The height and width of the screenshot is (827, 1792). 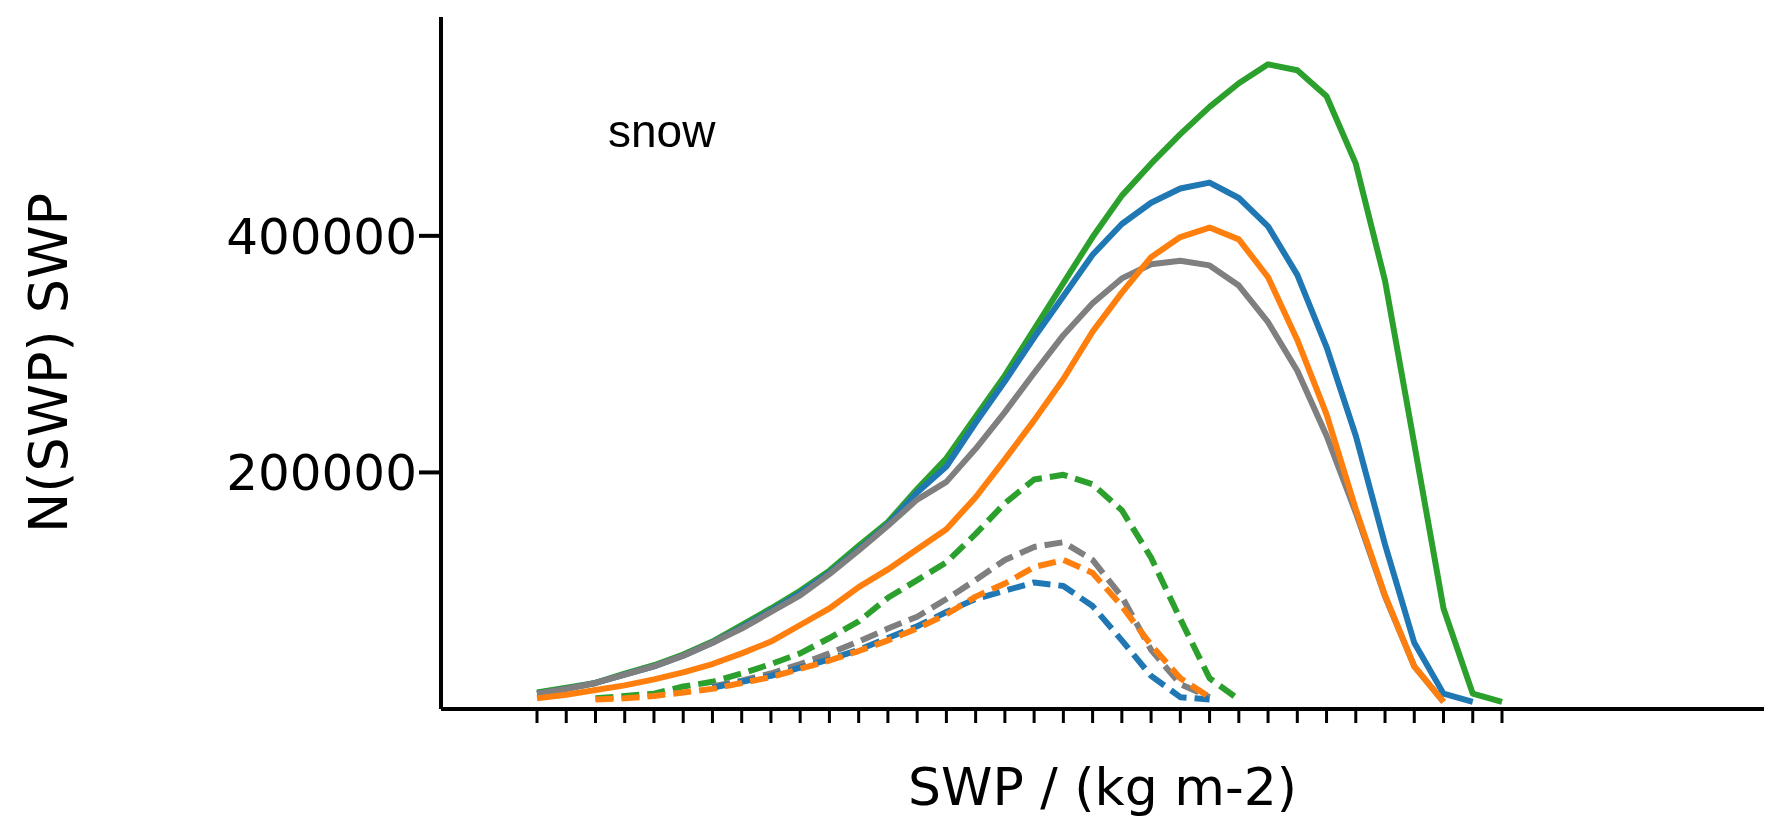 I want to click on y-tick-label: 400000, so click(x=321, y=236).